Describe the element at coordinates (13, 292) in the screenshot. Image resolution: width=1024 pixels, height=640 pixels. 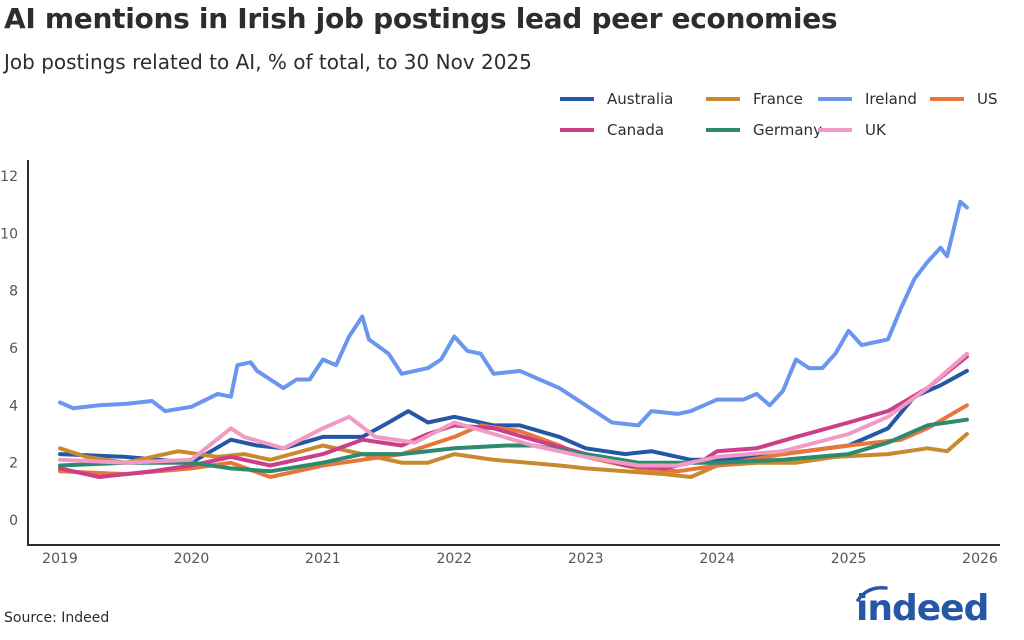
I see `y-tick-label: 8` at that location.